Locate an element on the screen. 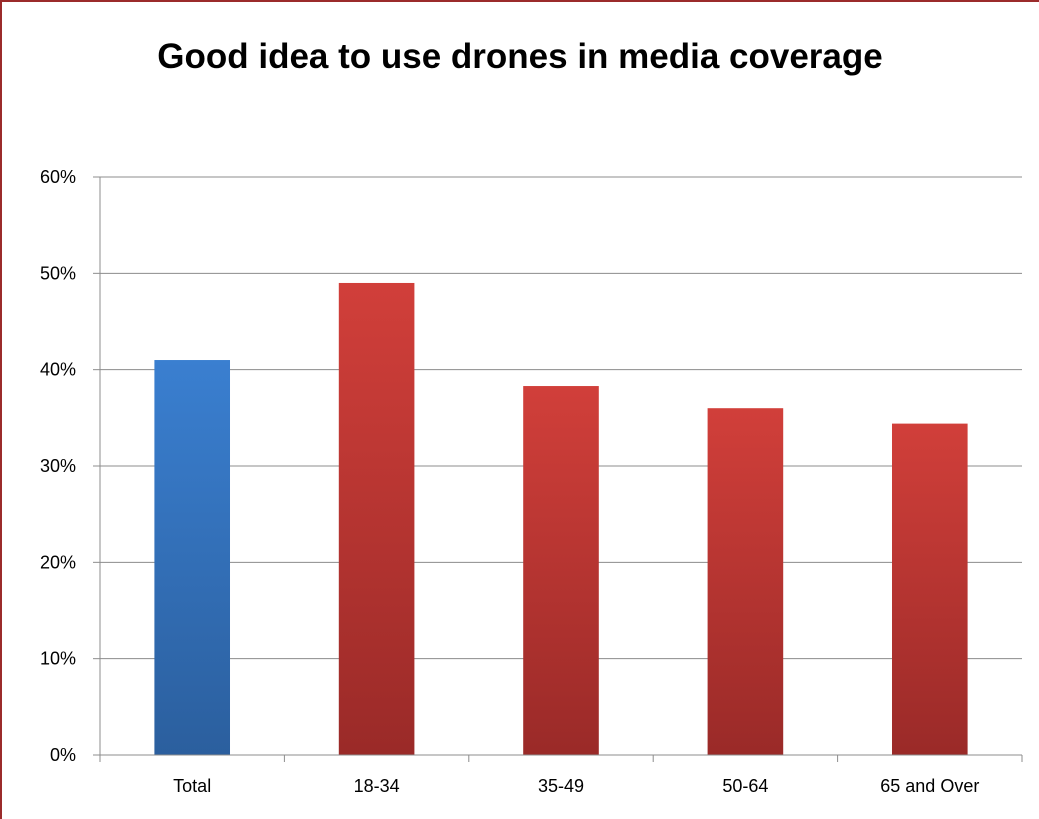 The width and height of the screenshot is (1039, 819). x-tick-label: 50-64 is located at coordinates (745, 786).